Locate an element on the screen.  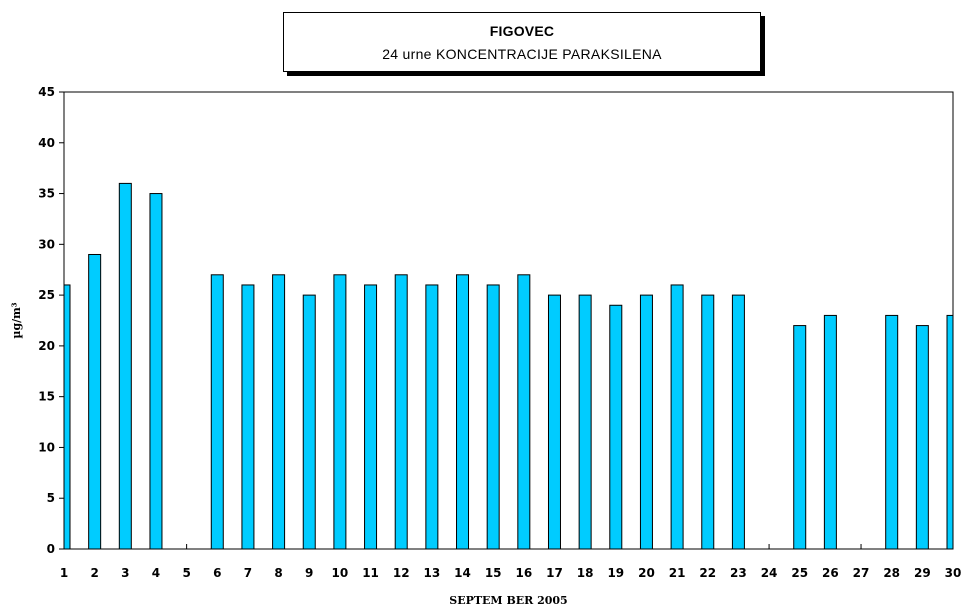
y-tick-label: 5 is located at coordinates (51, 498).